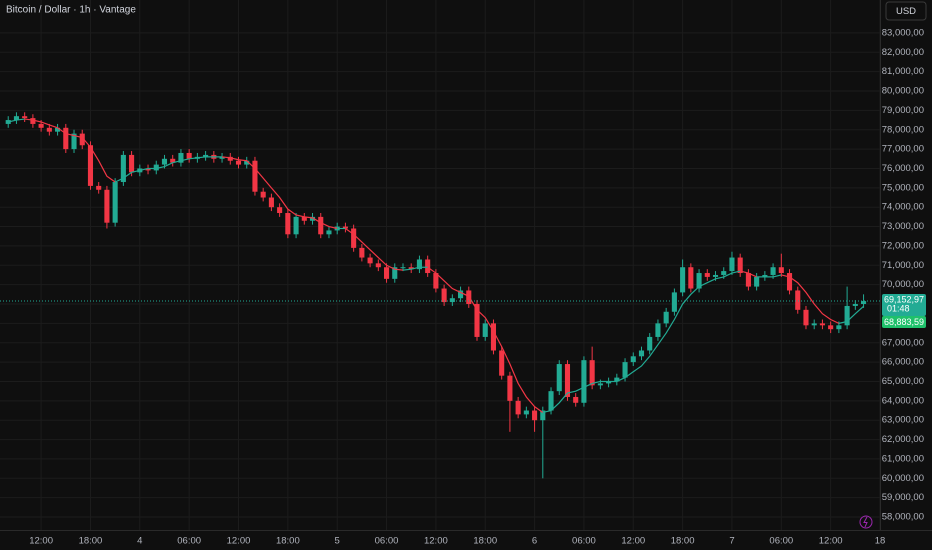  I want to click on x-tick-label: 6, so click(534, 541).